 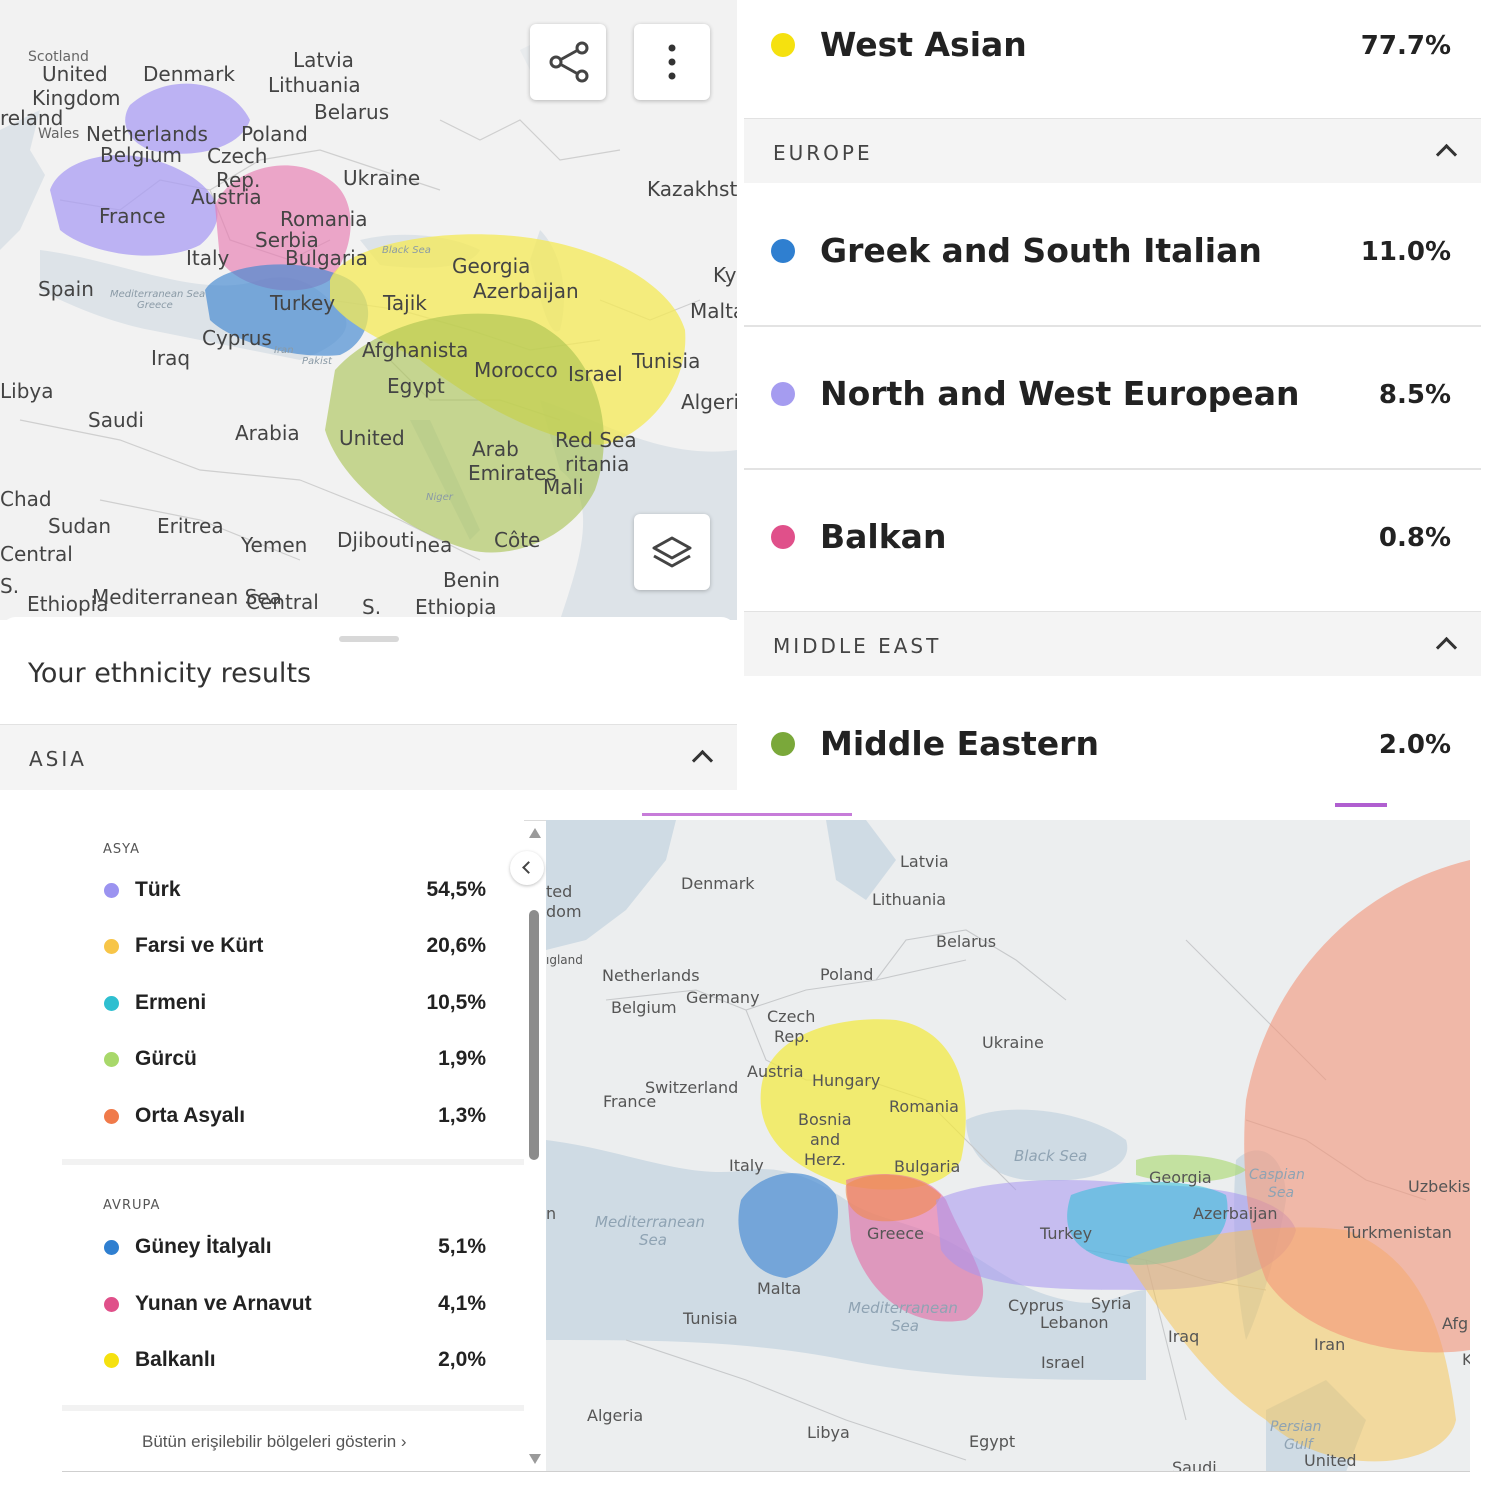 I want to click on region-name: Türk, so click(x=158, y=889).